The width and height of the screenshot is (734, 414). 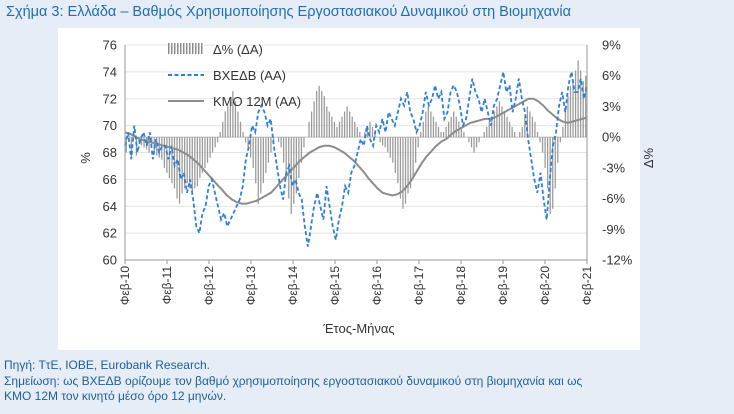 I want to click on y-left-tick-label: 64, so click(x=110, y=206).